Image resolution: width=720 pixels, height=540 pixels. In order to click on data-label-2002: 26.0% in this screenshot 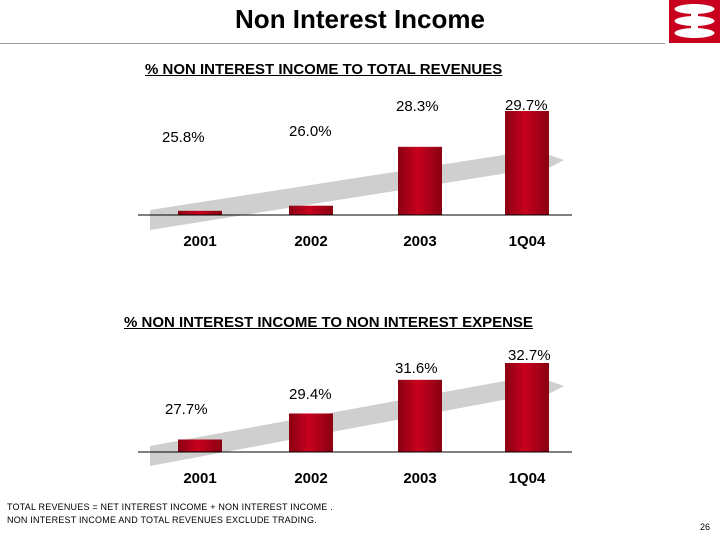, I will do `click(310, 131)`.